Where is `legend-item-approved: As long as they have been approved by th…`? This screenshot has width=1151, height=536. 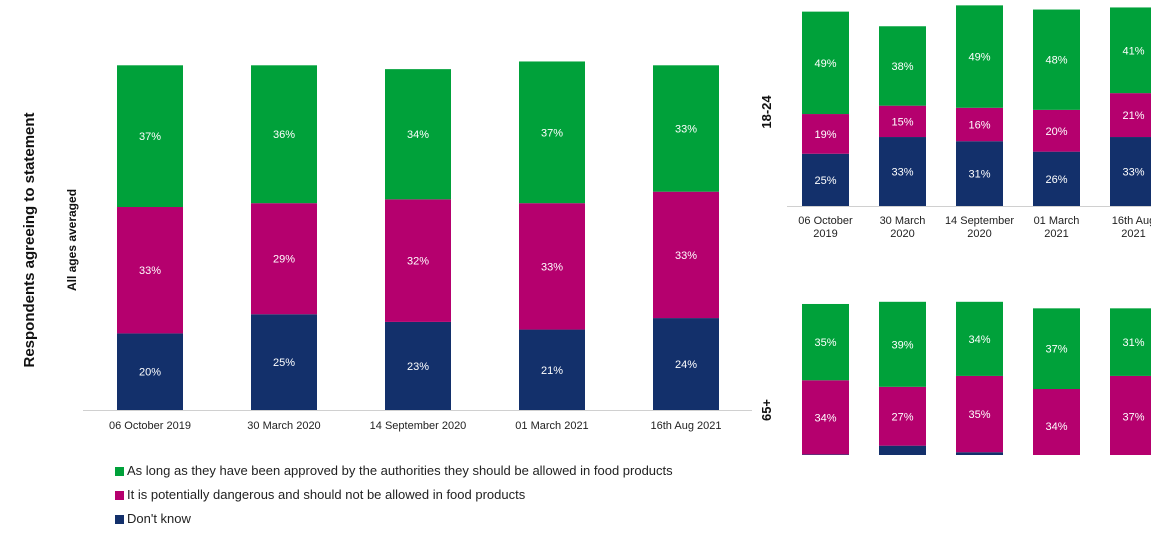 legend-item-approved: As long as they have been approved by th… is located at coordinates (394, 471).